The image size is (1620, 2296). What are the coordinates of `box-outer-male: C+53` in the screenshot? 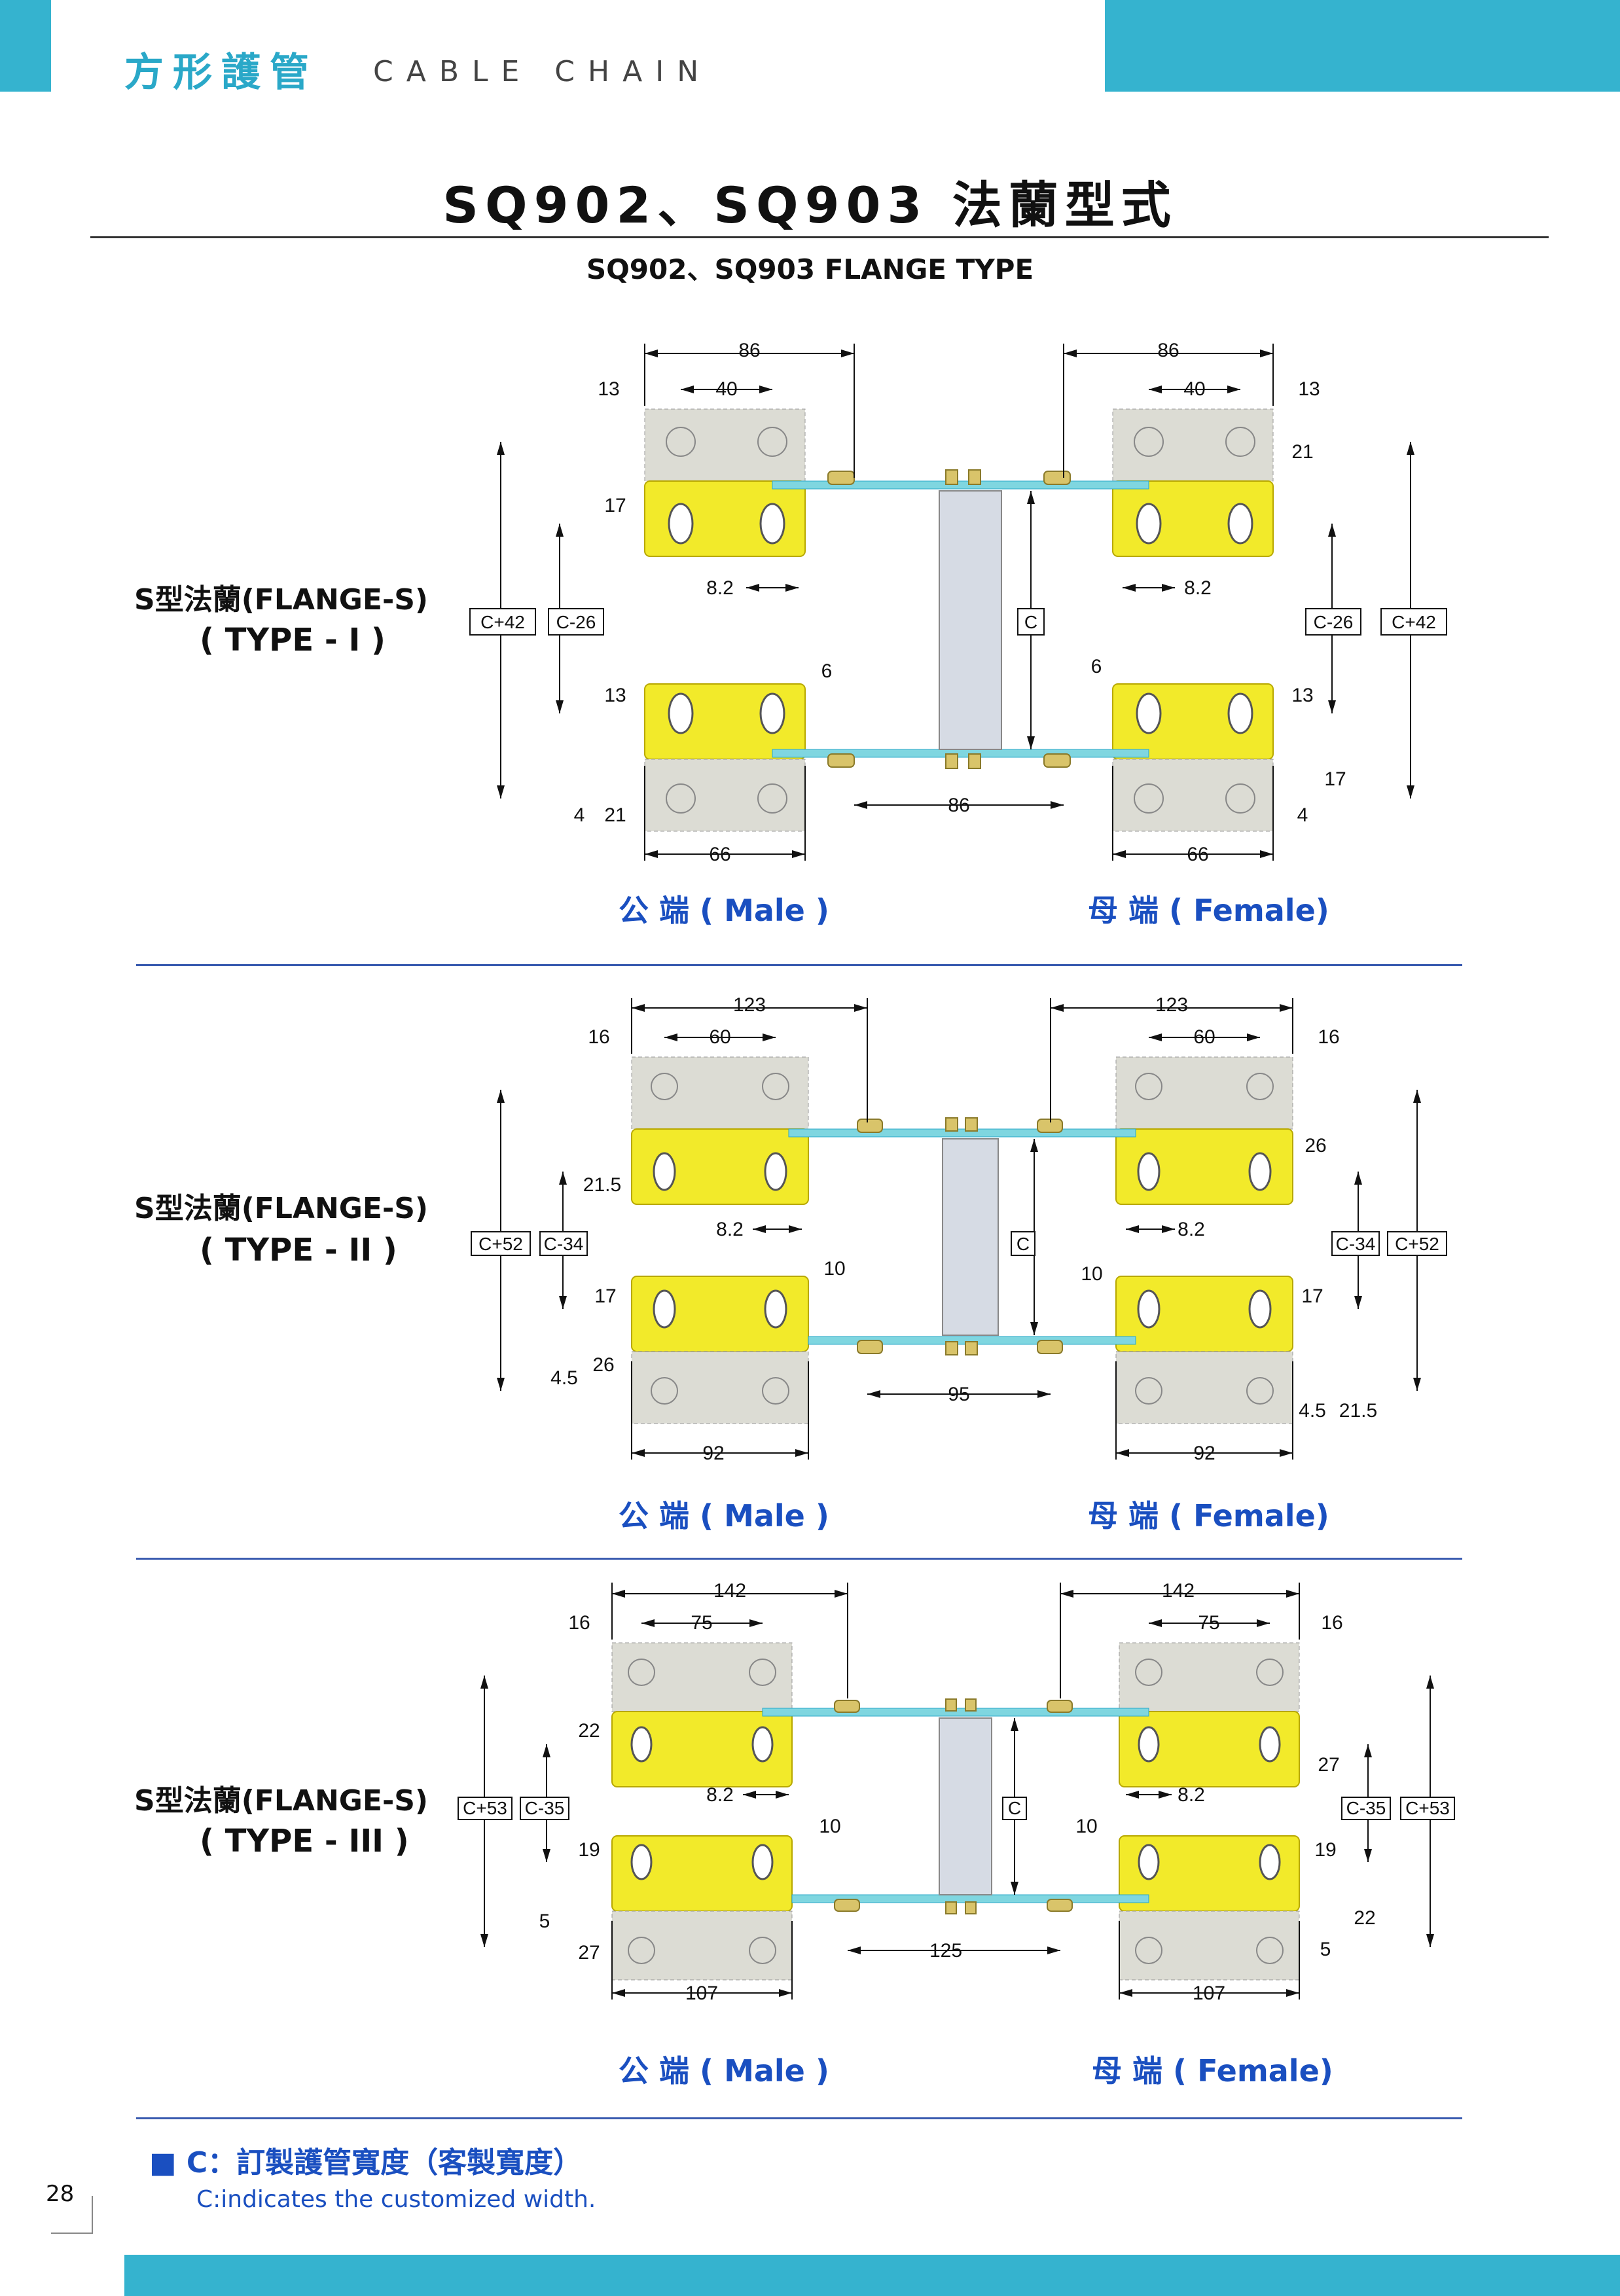 It's located at (485, 1808).